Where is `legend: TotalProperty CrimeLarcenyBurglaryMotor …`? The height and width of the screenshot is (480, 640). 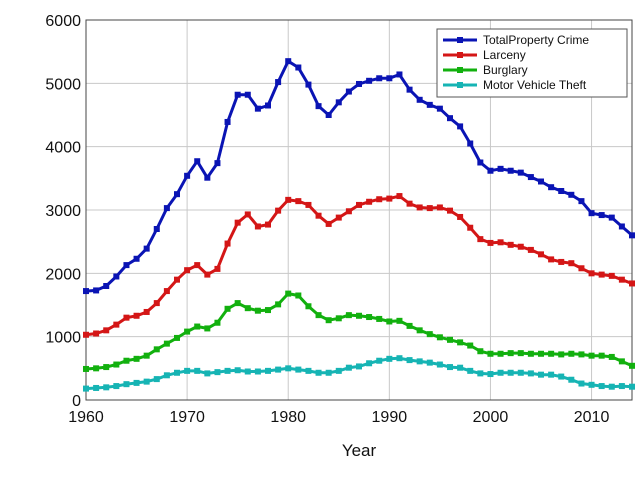
legend: TotalProperty CrimeLarcenyBurglaryMotor … is located at coordinates (532, 63).